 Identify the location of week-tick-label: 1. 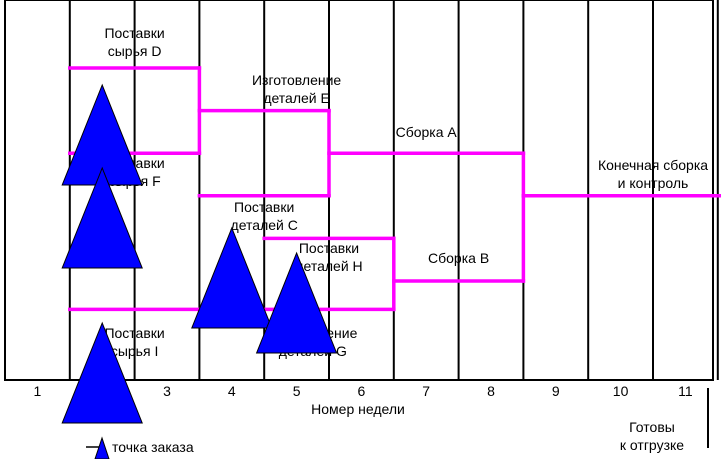
(38, 391).